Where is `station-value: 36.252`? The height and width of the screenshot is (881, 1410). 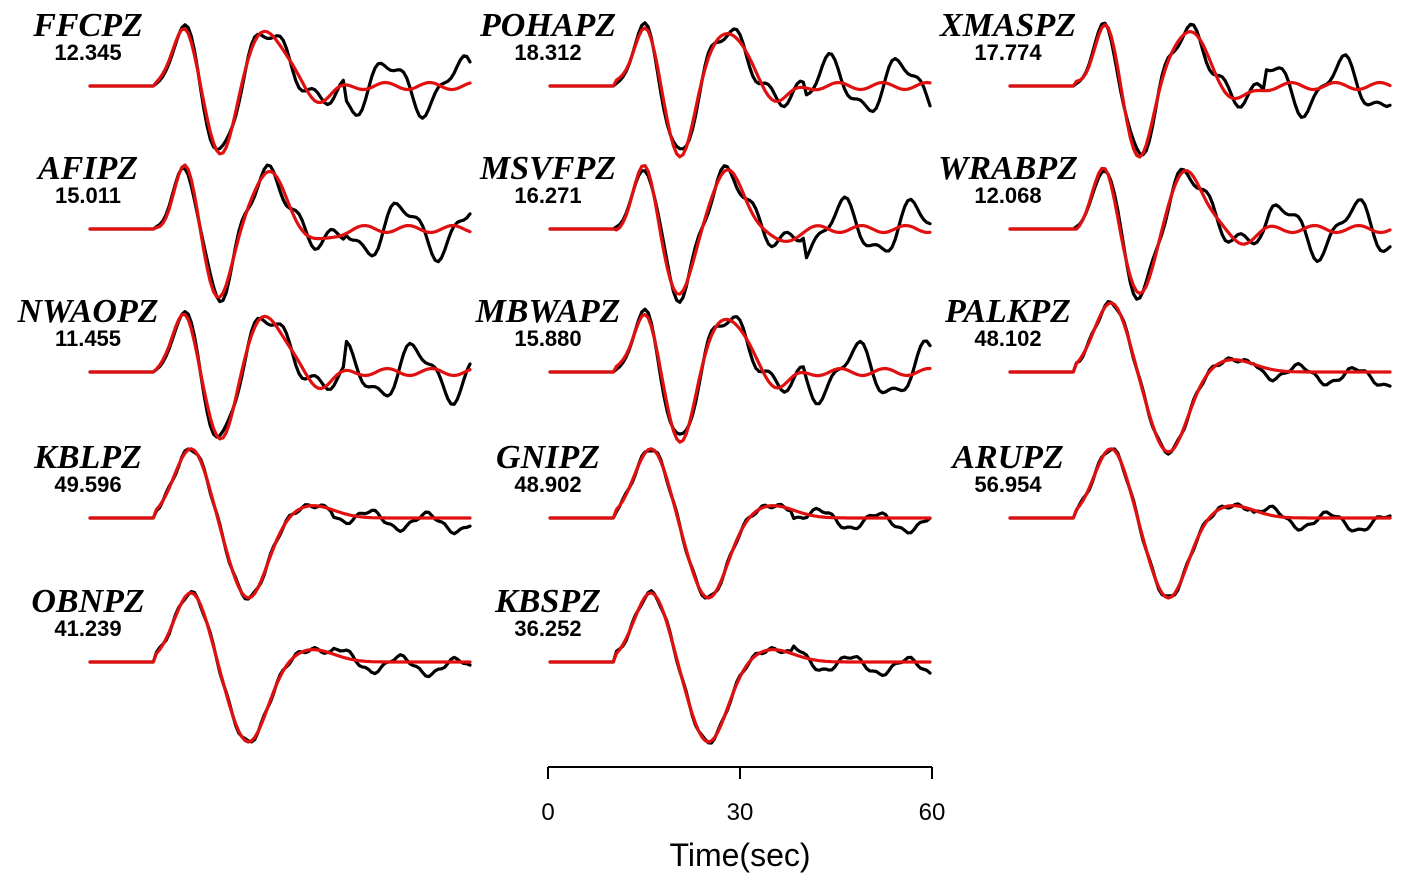
station-value: 36.252 is located at coordinates (547, 628).